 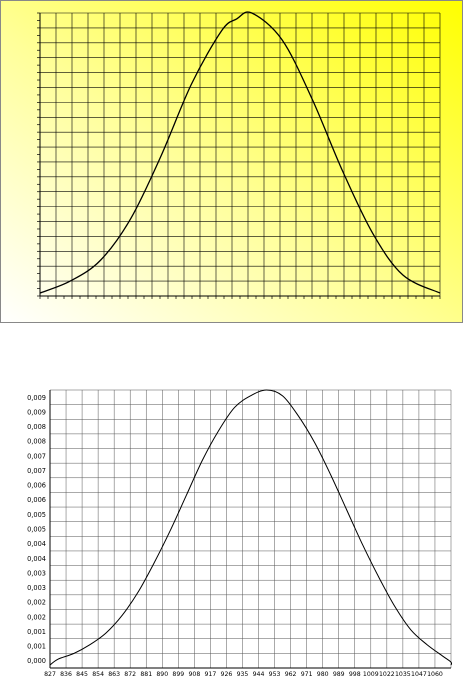 What do you see at coordinates (82, 674) in the screenshot?
I see `x-tick-label: 845` at bounding box center [82, 674].